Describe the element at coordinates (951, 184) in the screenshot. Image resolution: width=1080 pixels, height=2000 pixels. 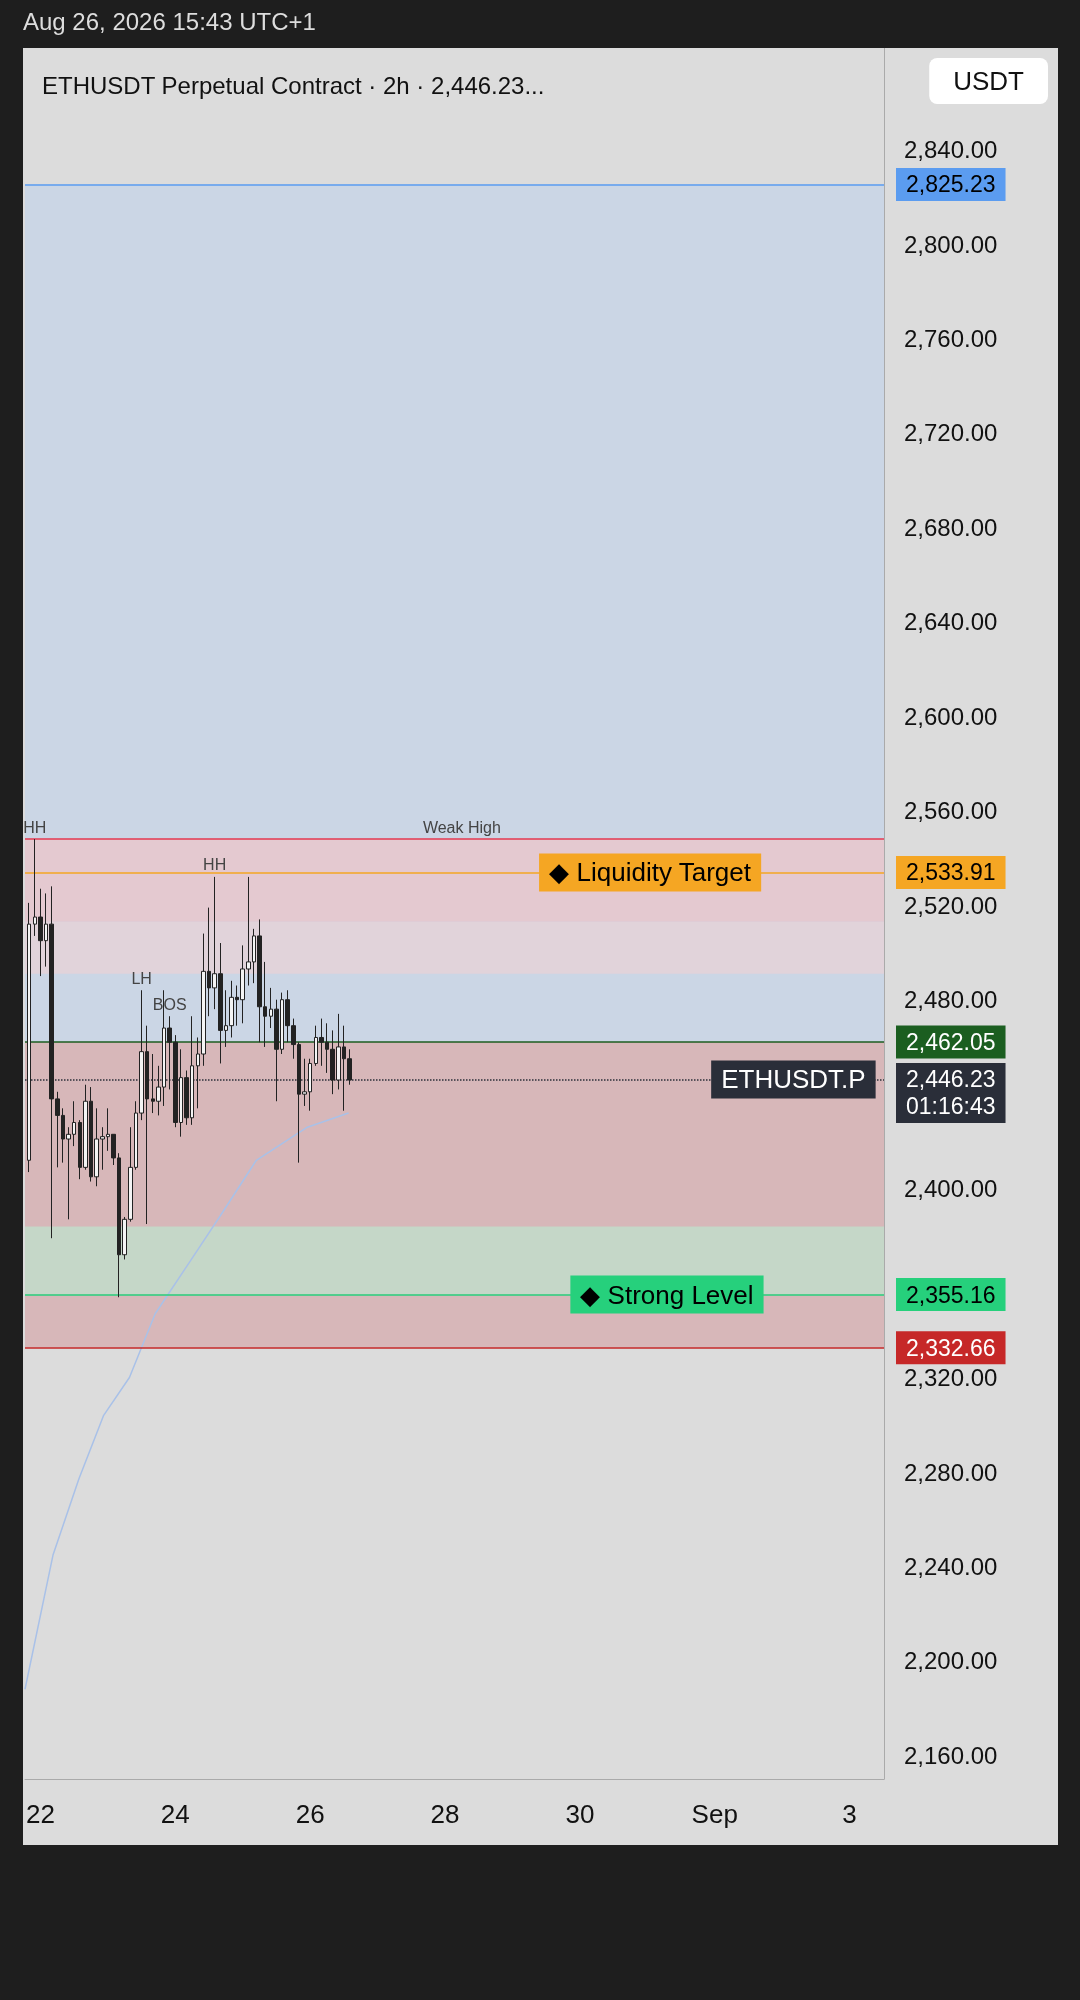
I see `ref-line-label: 2,825.23` at that location.